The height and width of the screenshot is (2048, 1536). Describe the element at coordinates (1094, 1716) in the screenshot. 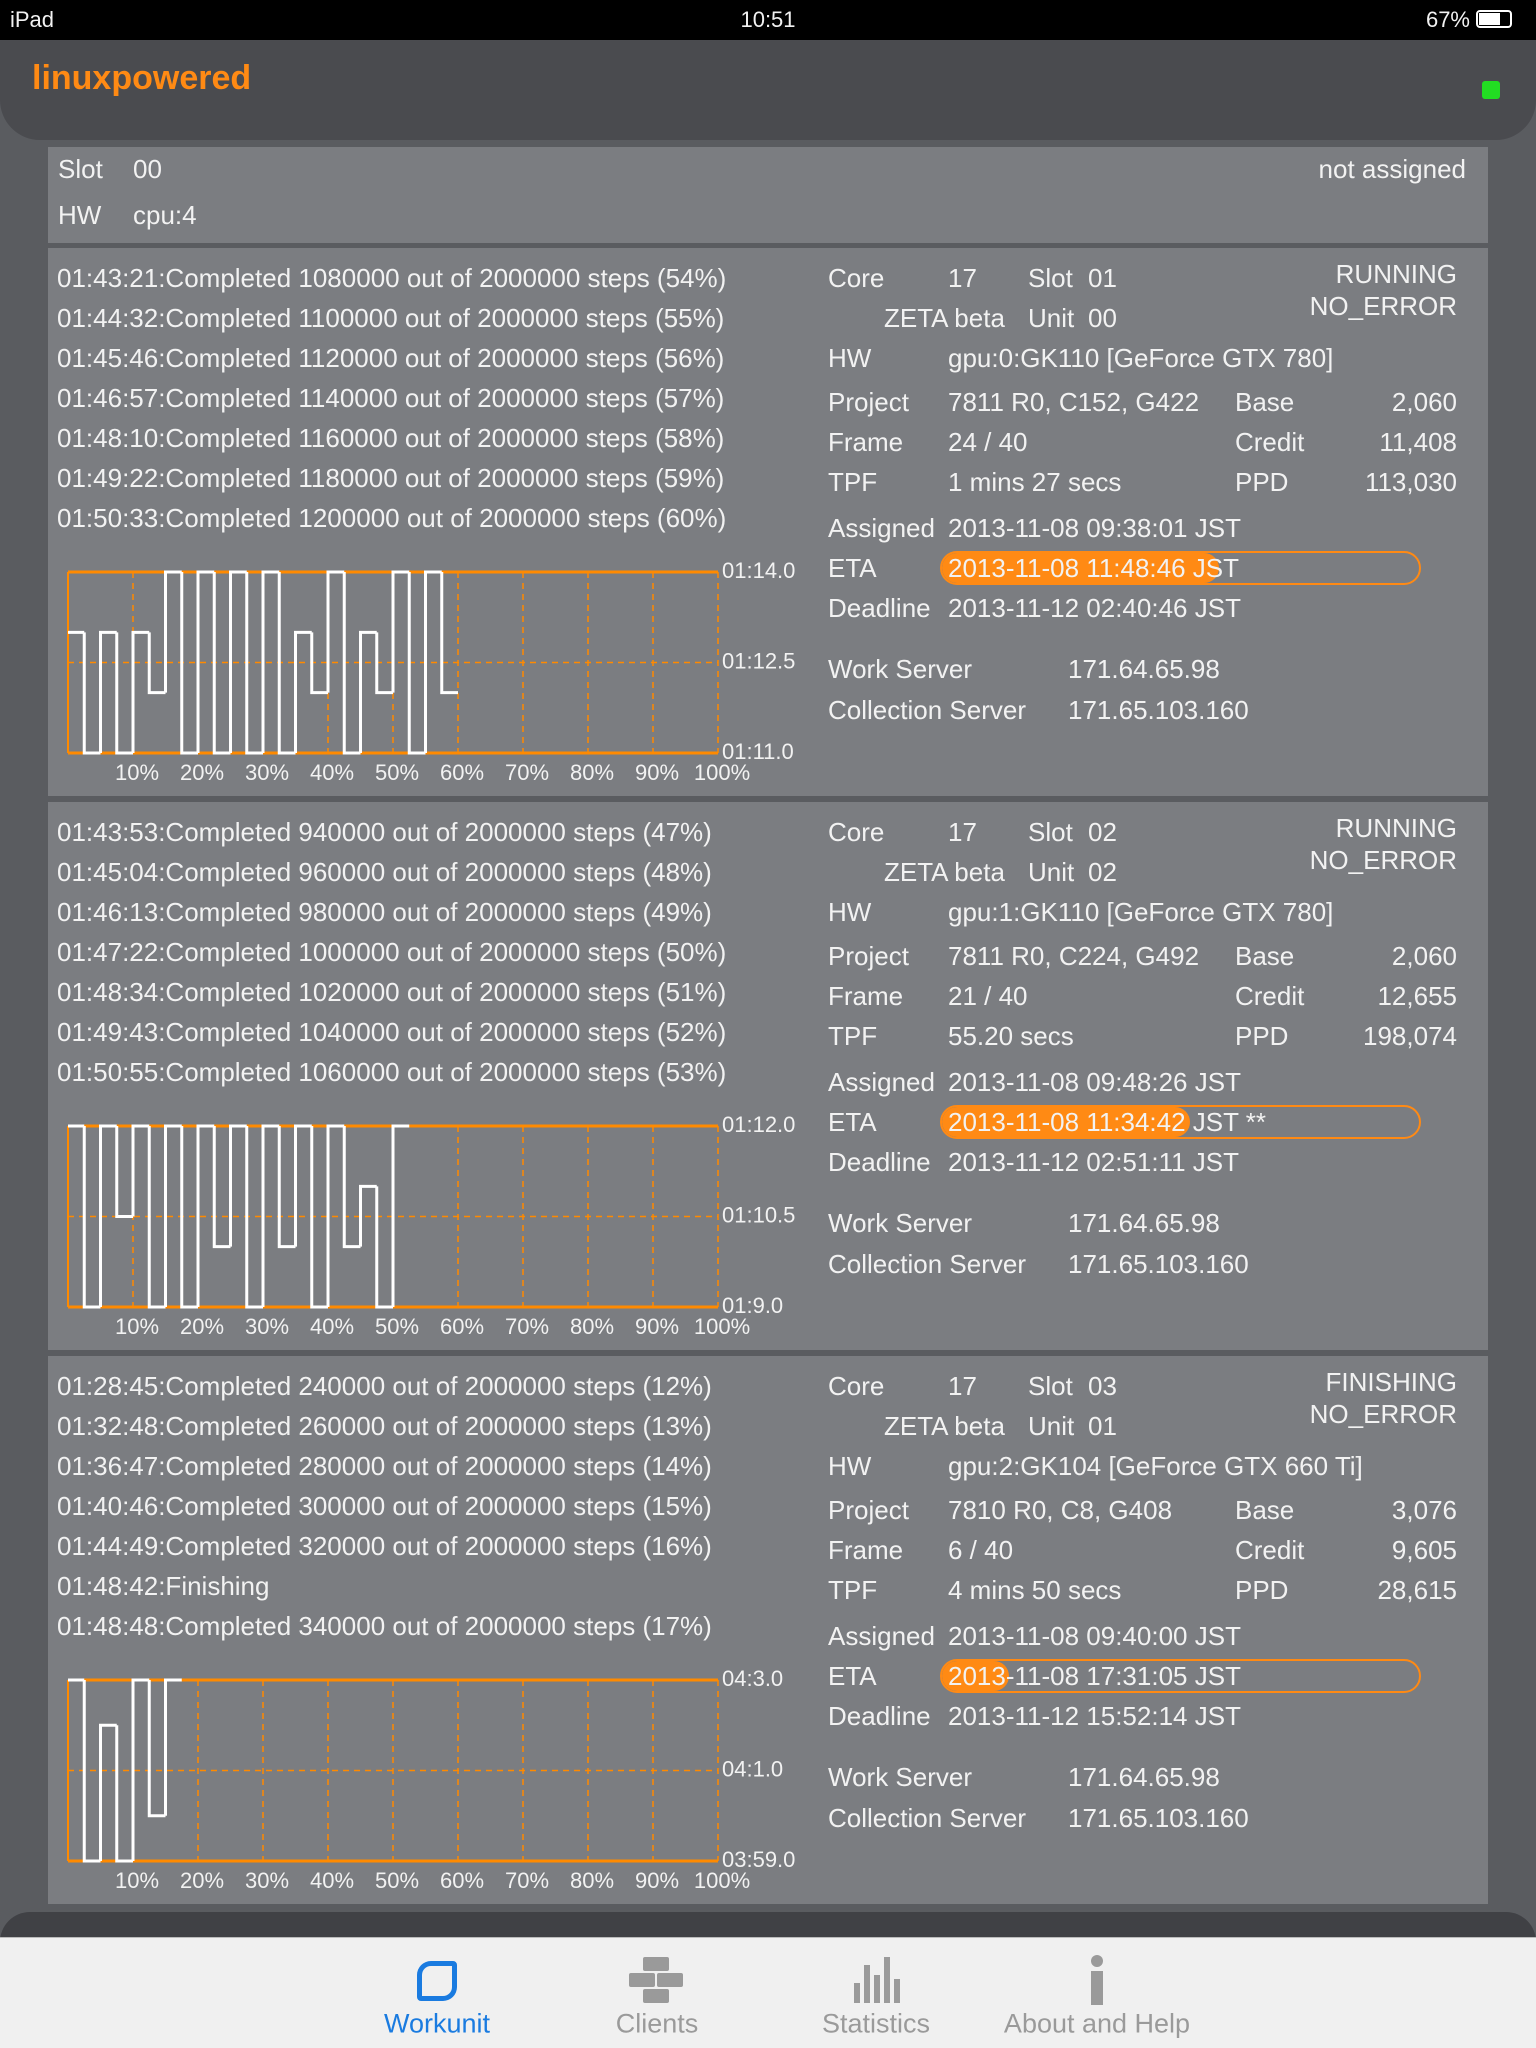

I see `field-value: 2013-11-12 15:52:14 JST` at that location.